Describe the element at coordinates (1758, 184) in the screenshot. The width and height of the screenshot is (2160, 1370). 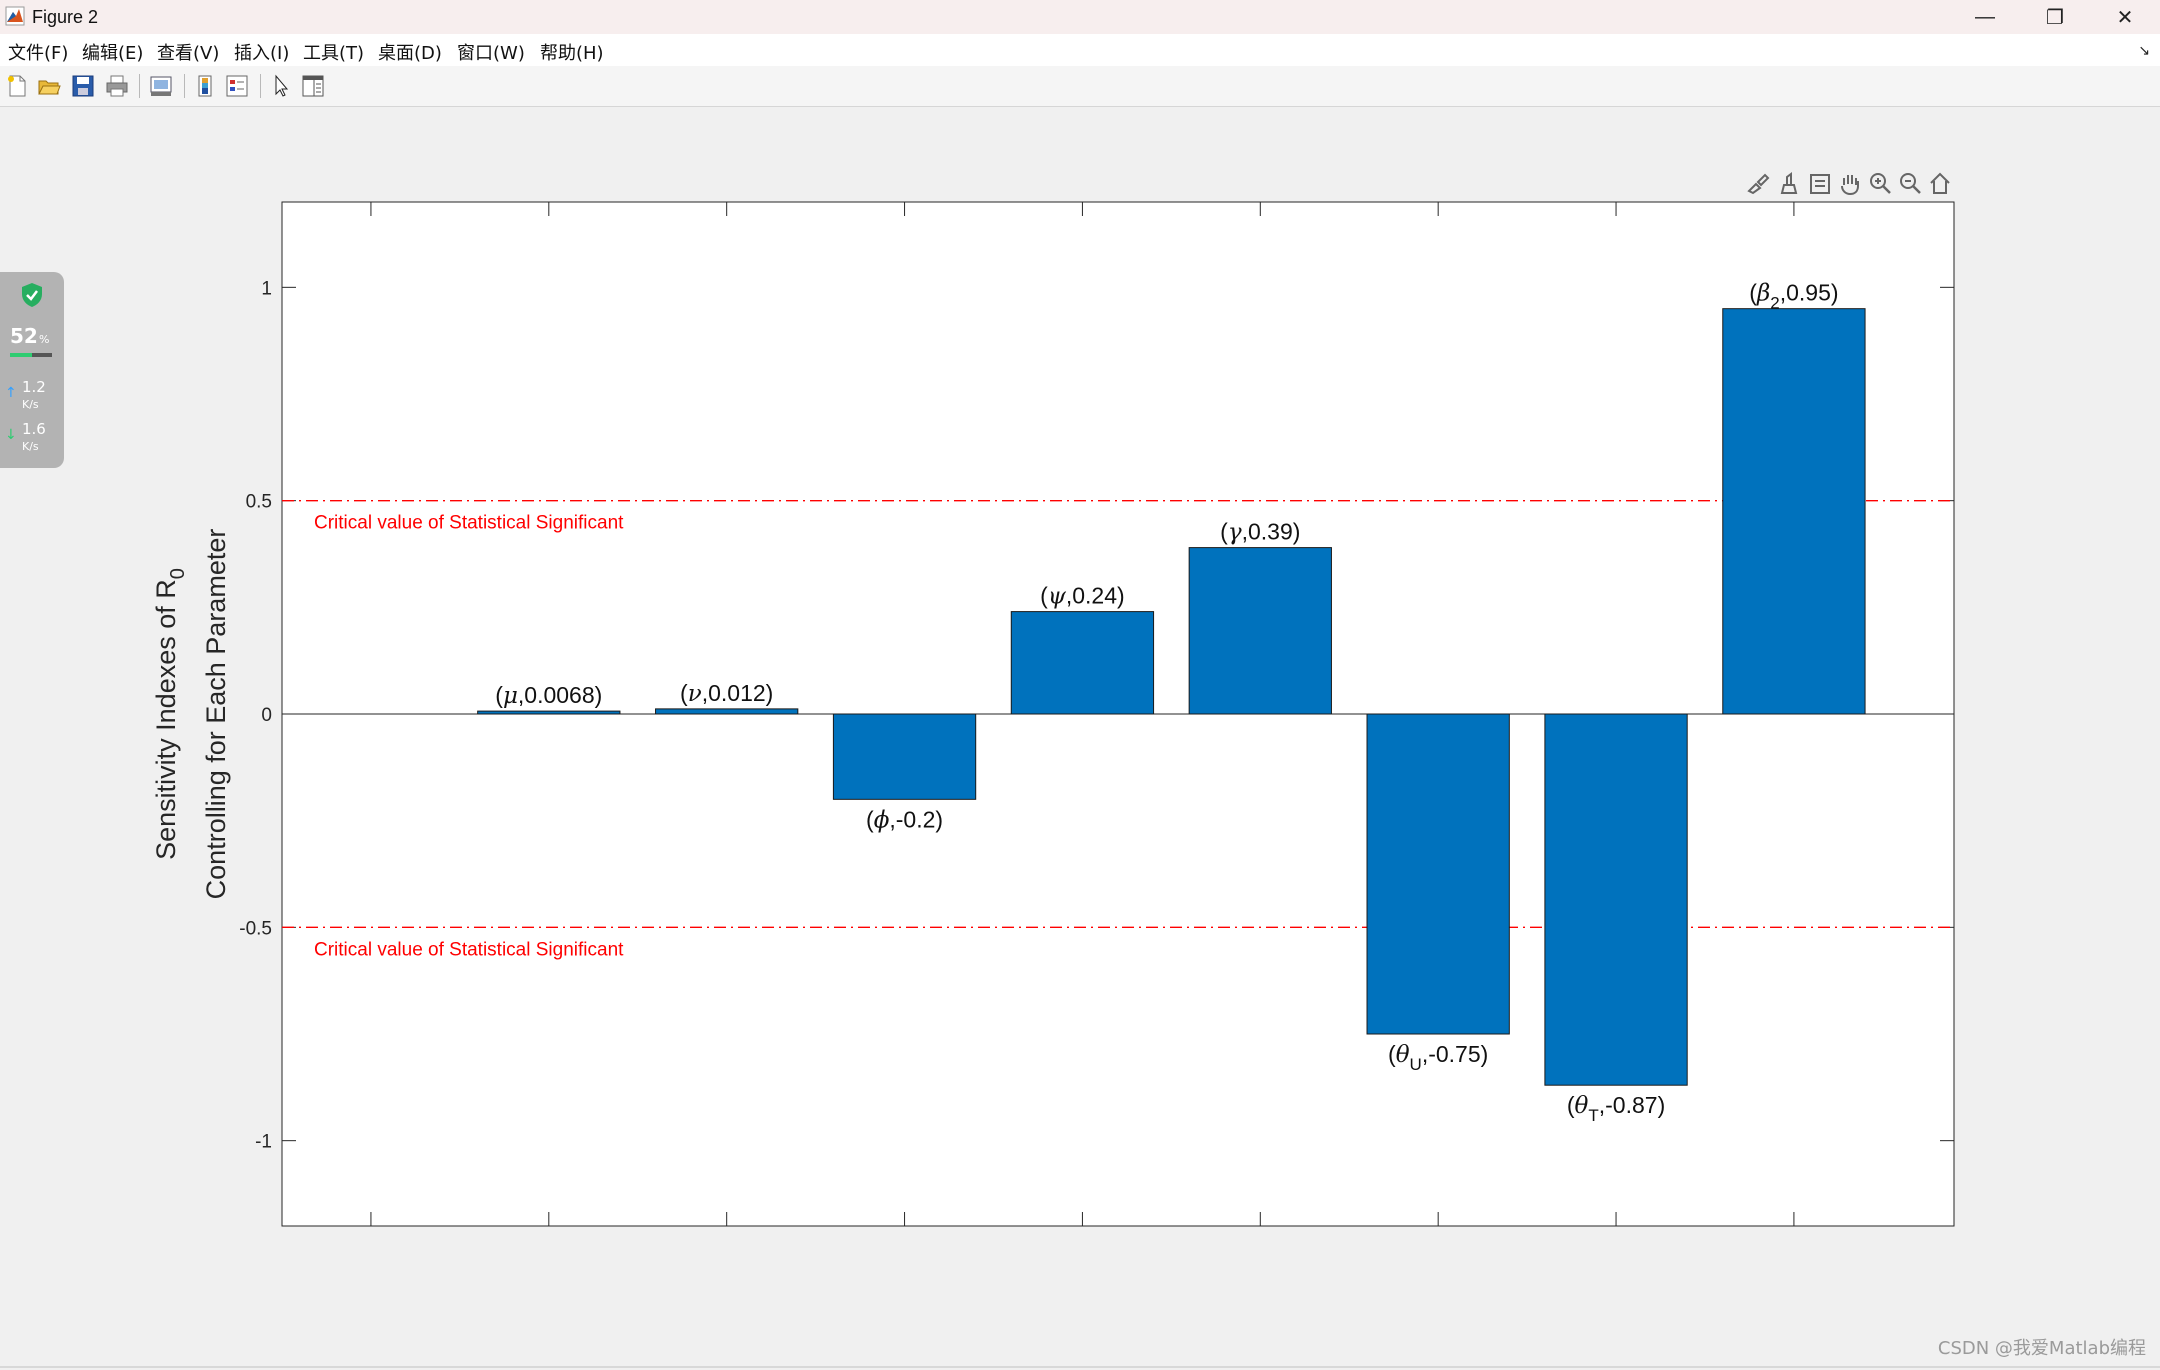
I see `brush-data-icon` at that location.